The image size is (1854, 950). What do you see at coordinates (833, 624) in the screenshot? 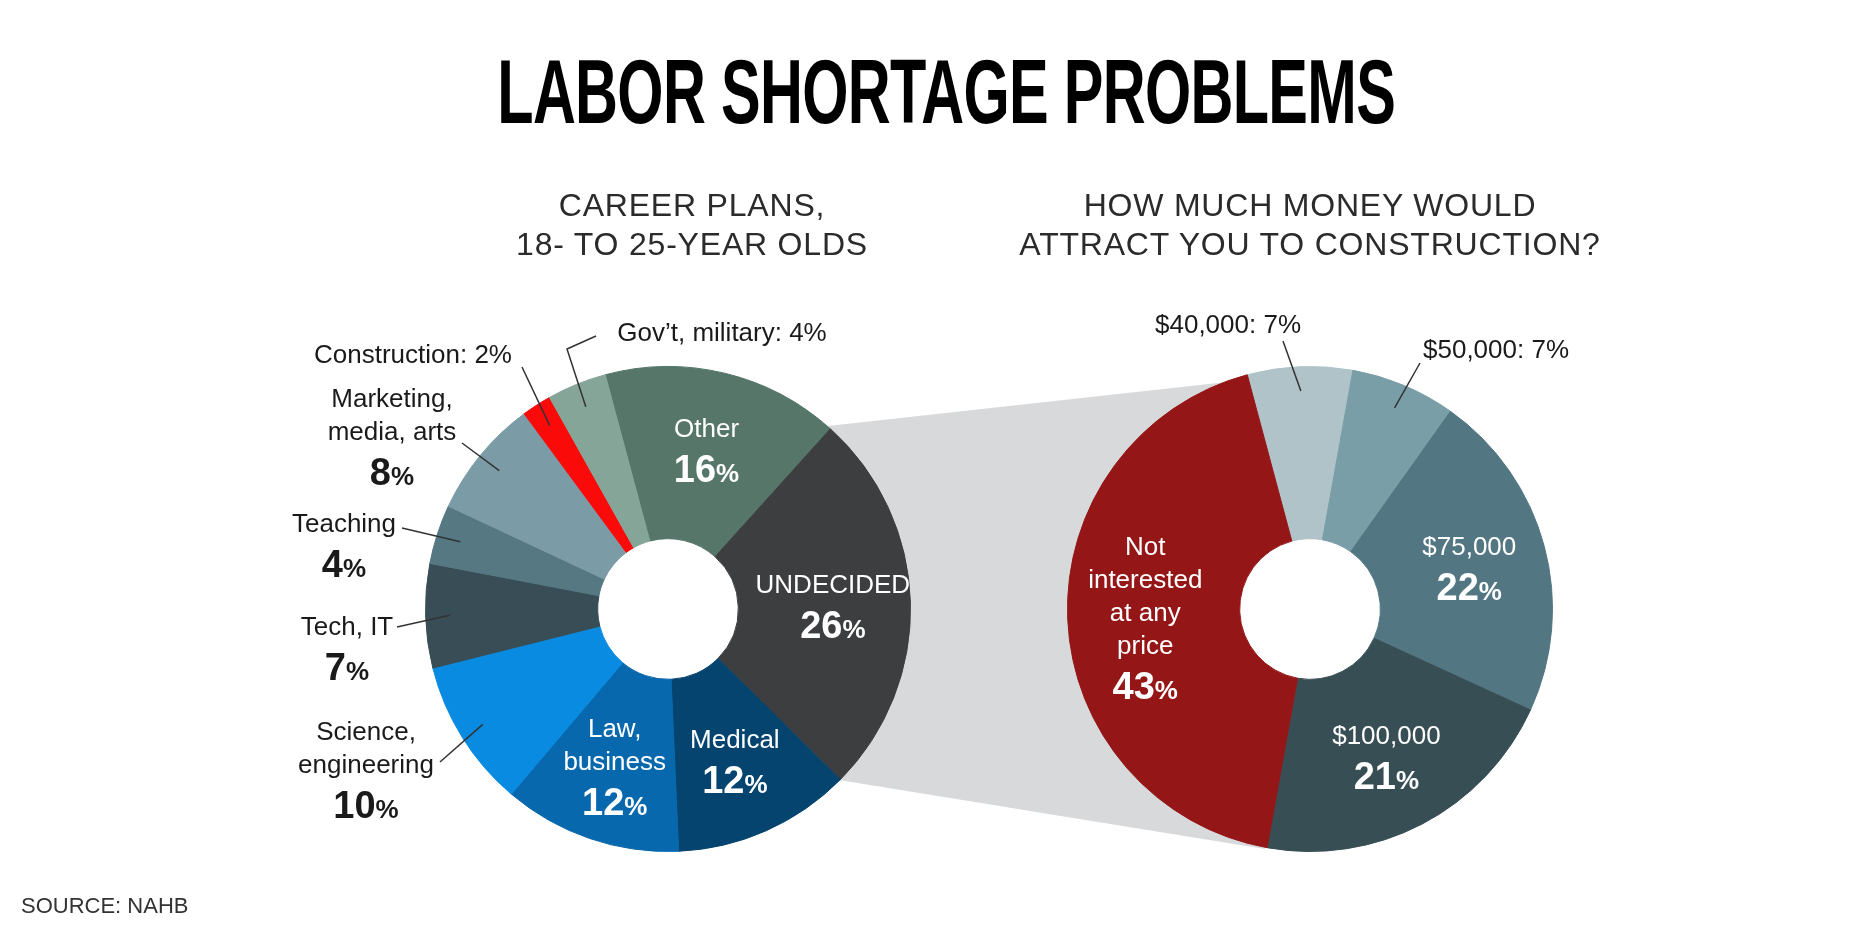
I see `data-label: 26%` at bounding box center [833, 624].